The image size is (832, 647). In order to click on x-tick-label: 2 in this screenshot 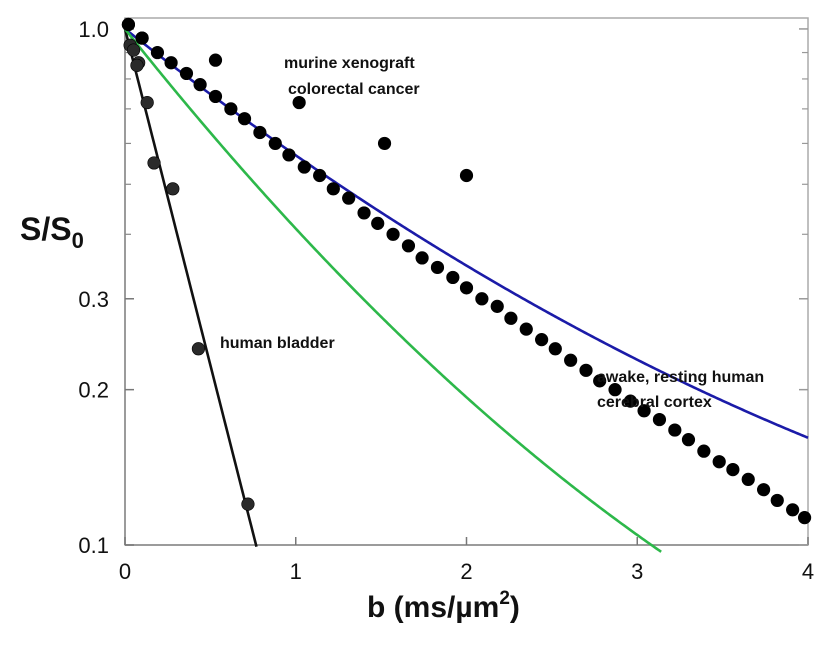, I will do `click(466, 571)`.